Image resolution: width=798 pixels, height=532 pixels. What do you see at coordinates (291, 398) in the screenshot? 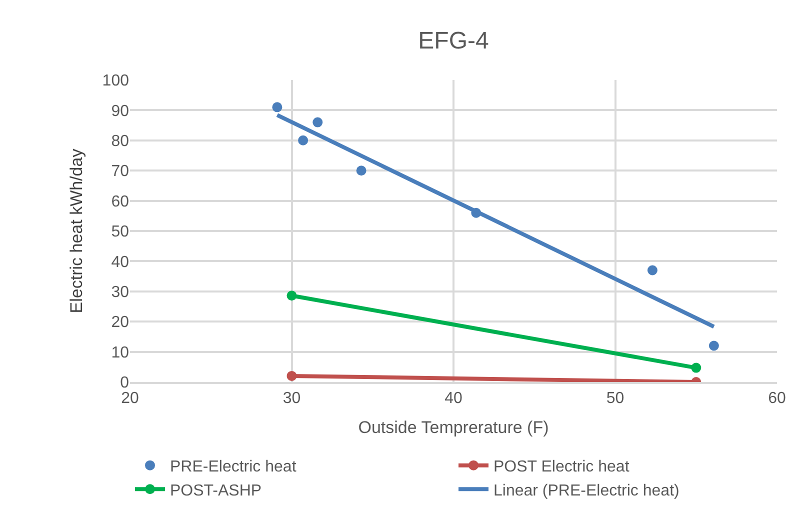
I see `x-tick-label: 30` at bounding box center [291, 398].